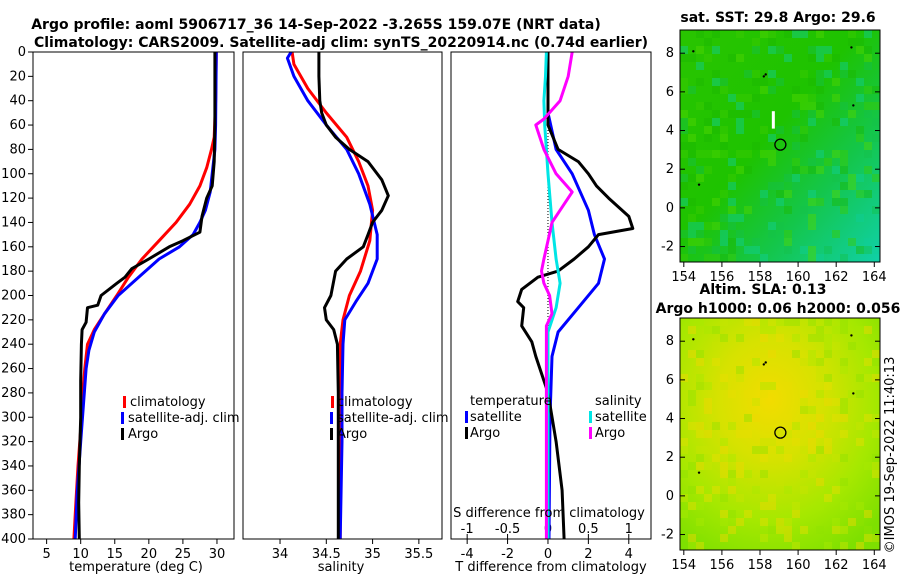  Describe the element at coordinates (670, 380) in the screenshot. I see `map-ytick-label: 6` at that location.